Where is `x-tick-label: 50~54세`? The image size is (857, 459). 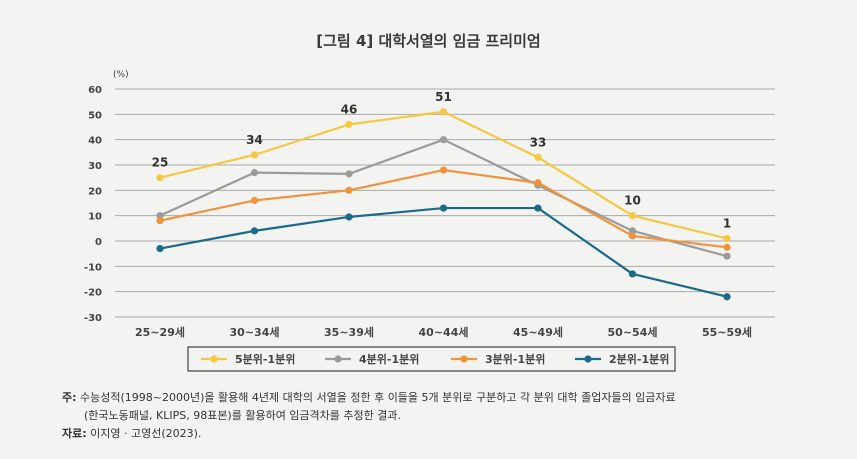 x-tick-label: 50~54세 is located at coordinates (633, 332).